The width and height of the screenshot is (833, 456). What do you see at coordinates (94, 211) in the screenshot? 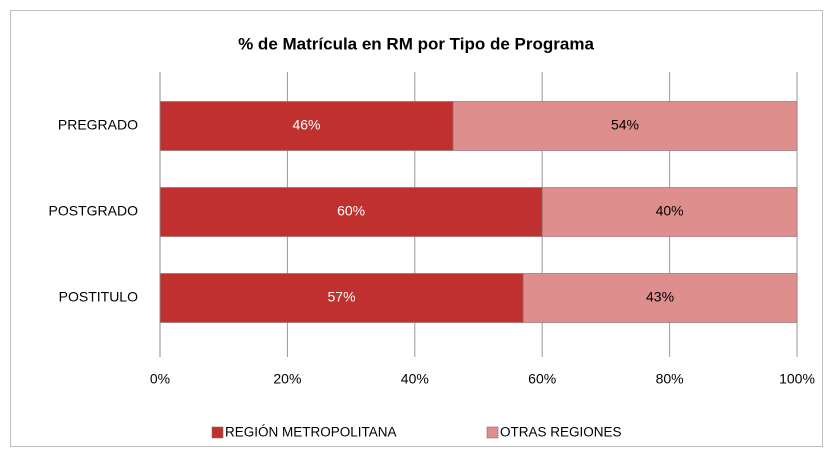
I see `y-tick-label: POSTGRADO` at bounding box center [94, 211].